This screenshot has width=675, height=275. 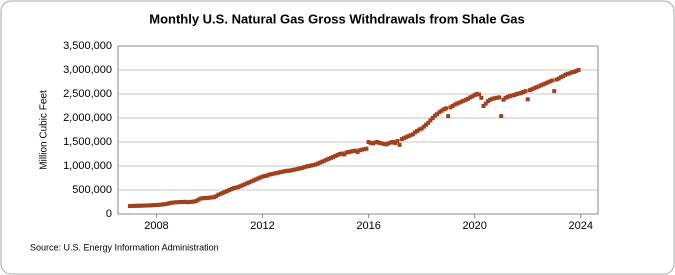 What do you see at coordinates (474, 226) in the screenshot?
I see `x-tick-label: 2020` at bounding box center [474, 226].